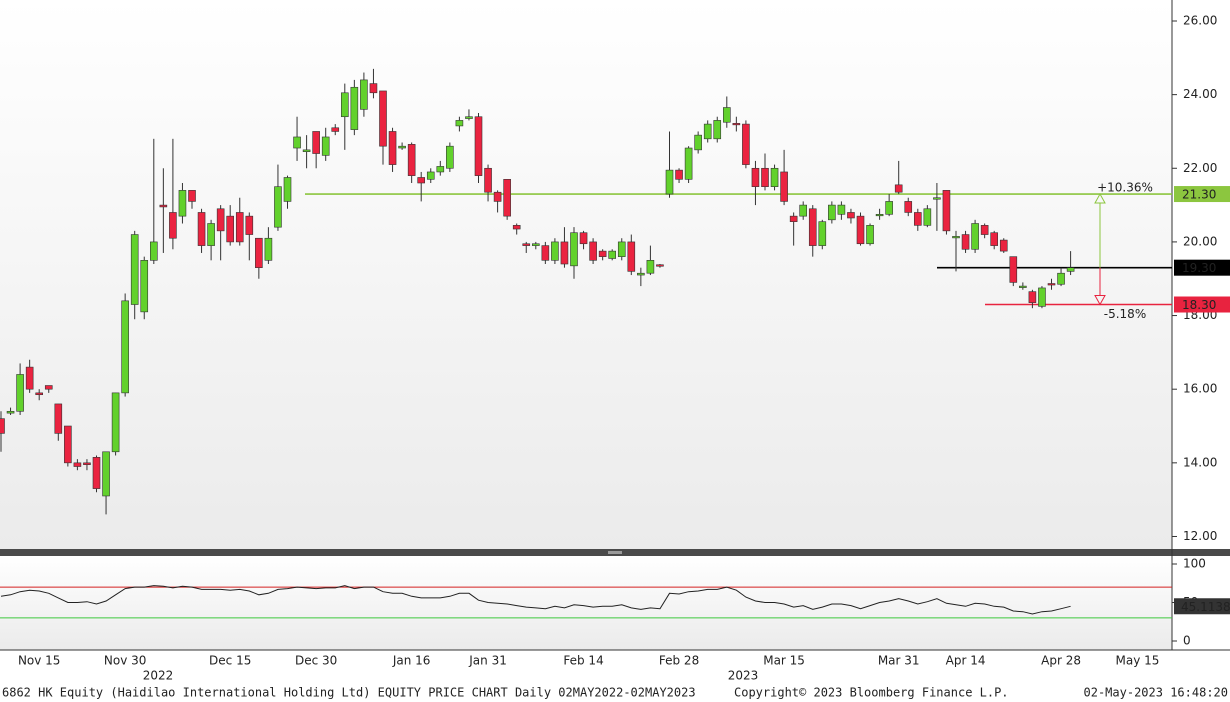  What do you see at coordinates (1200, 241) in the screenshot?
I see `y-tick-label: 20.00` at bounding box center [1200, 241].